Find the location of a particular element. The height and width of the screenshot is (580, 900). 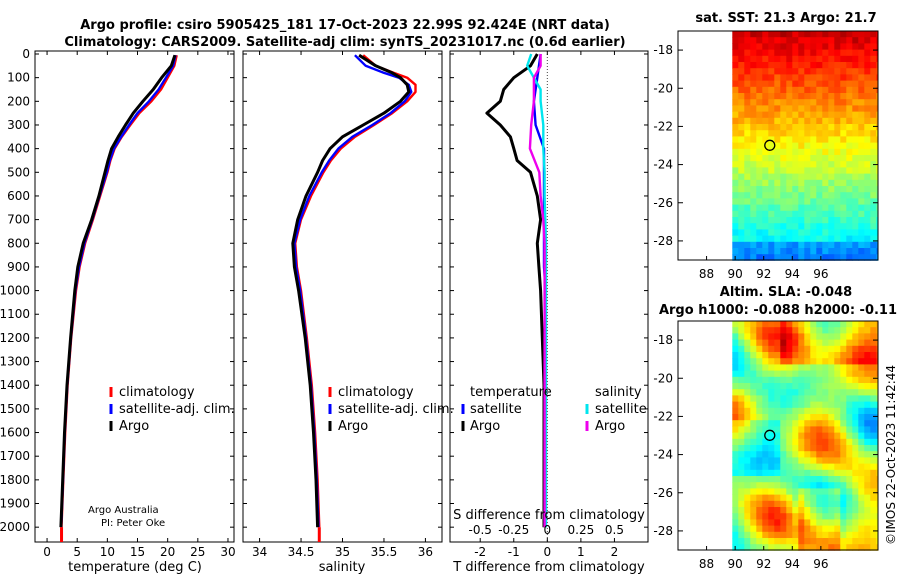

map-x-tick-label: 88 is located at coordinates (706, 274).